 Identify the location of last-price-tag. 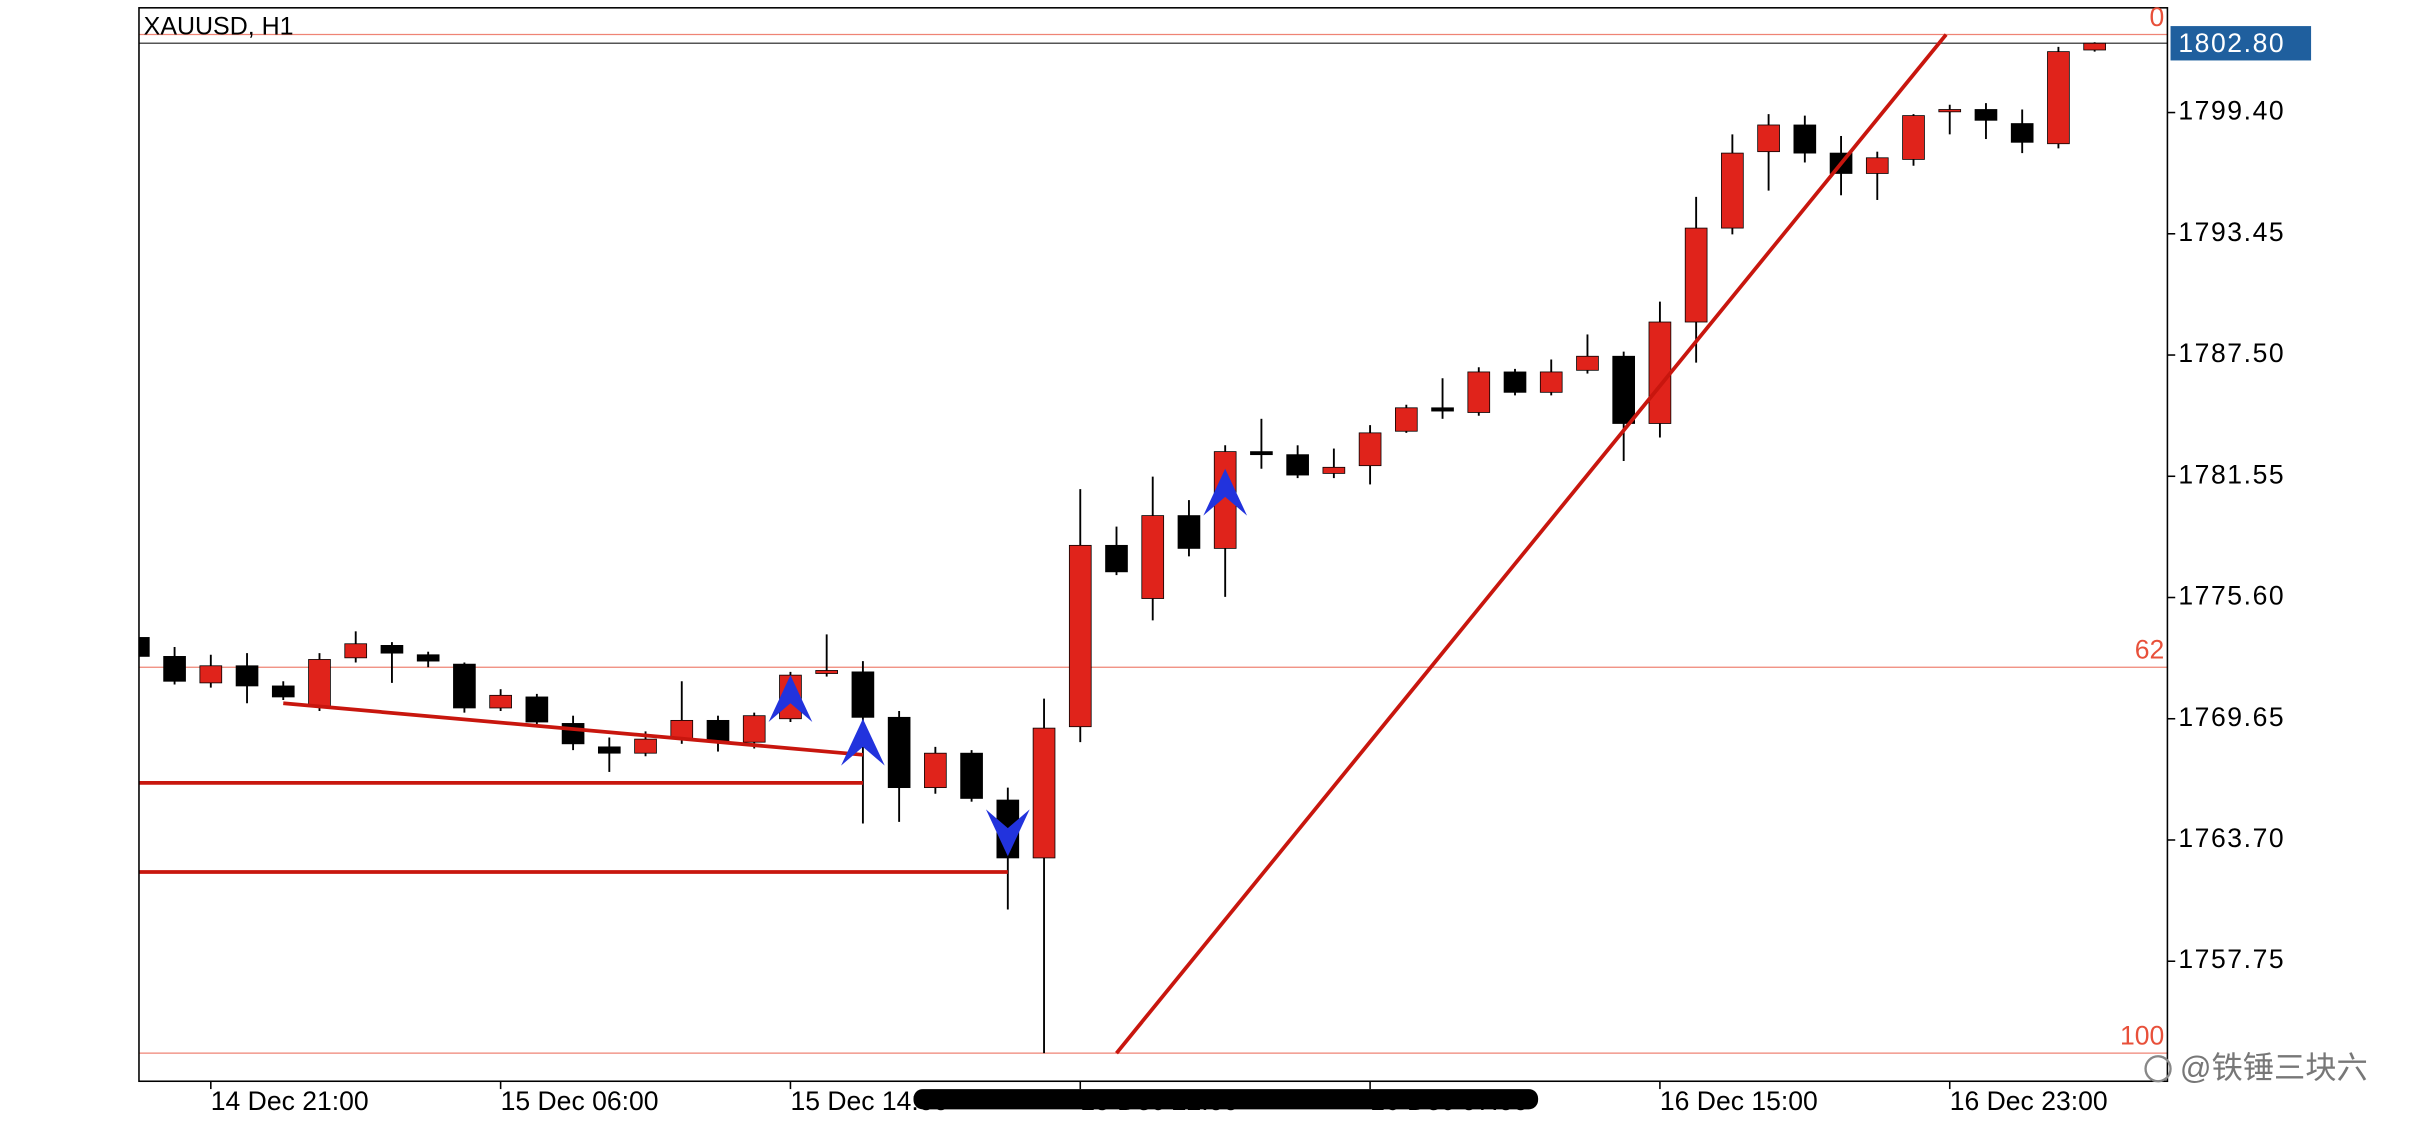
(2241, 43).